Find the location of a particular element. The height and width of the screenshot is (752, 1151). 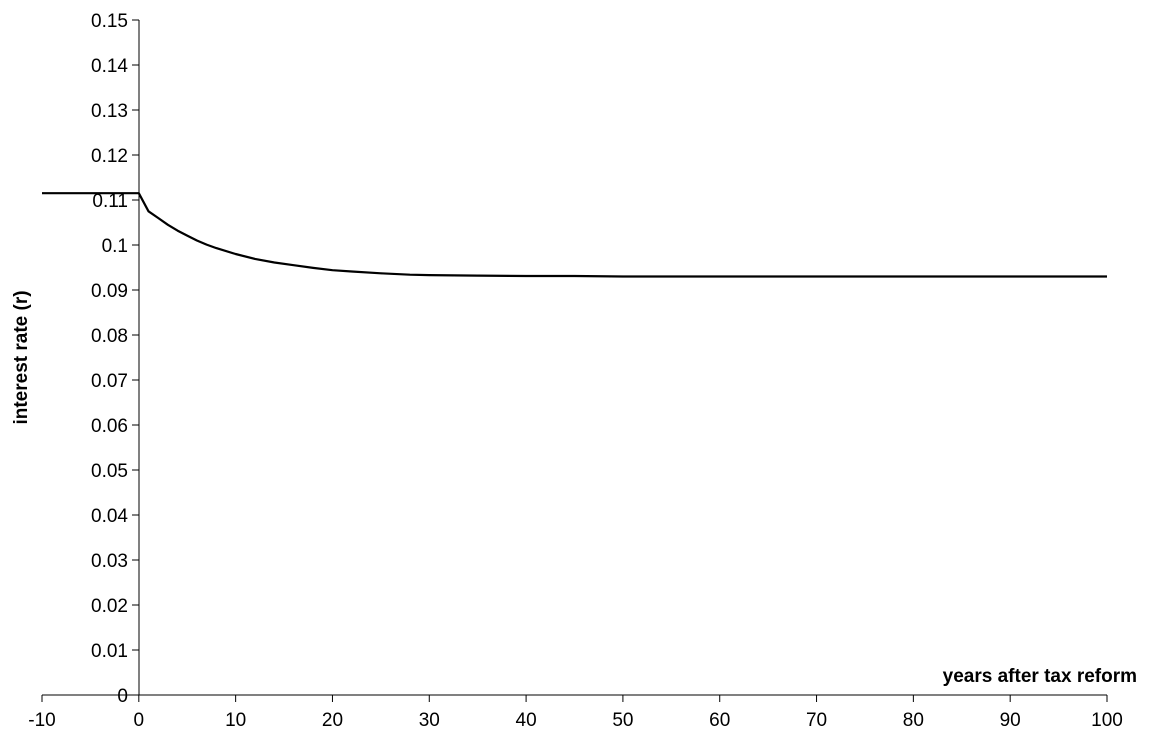

y-tick-label: 0.05 is located at coordinates (109, 471).